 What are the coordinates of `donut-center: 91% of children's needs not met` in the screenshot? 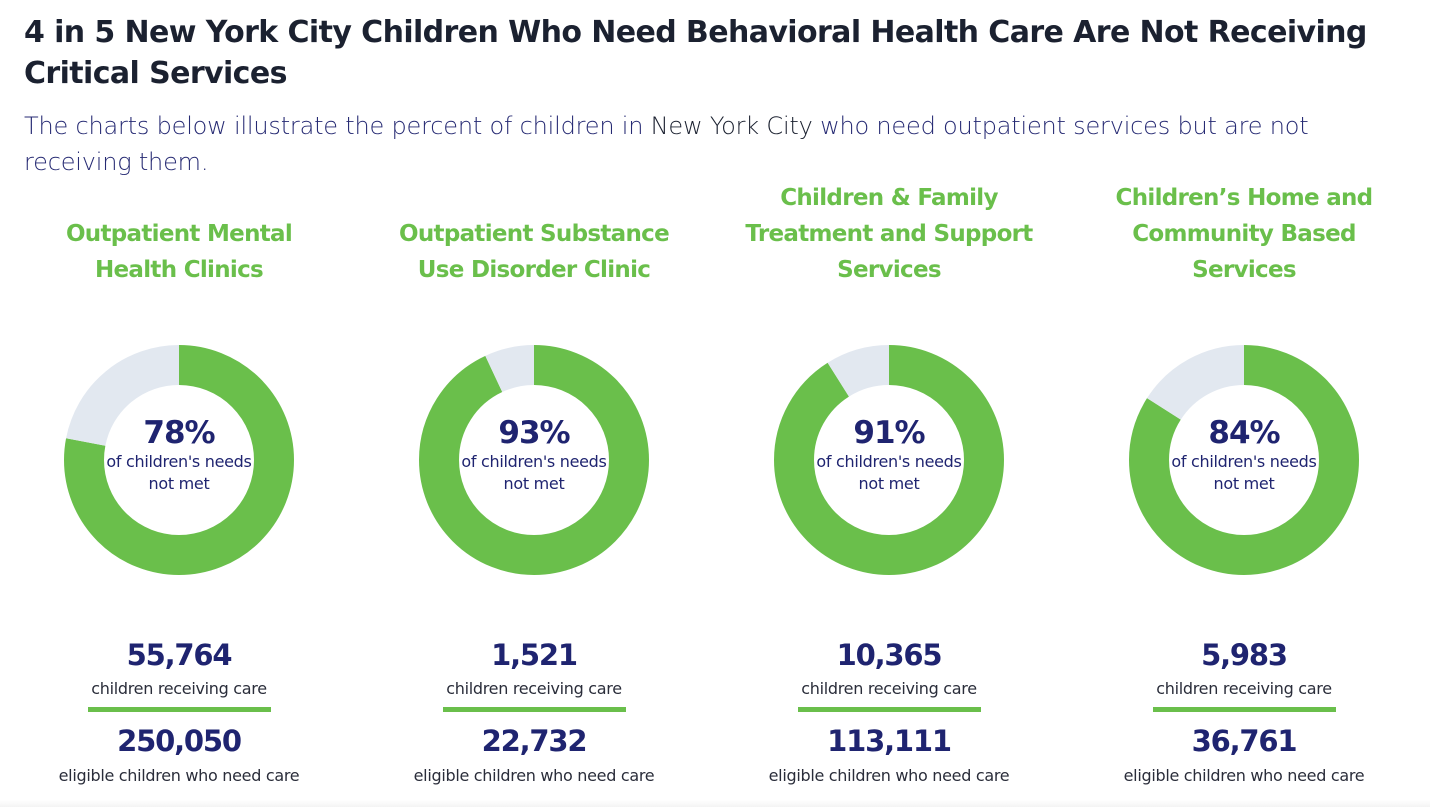 It's located at (889, 455).